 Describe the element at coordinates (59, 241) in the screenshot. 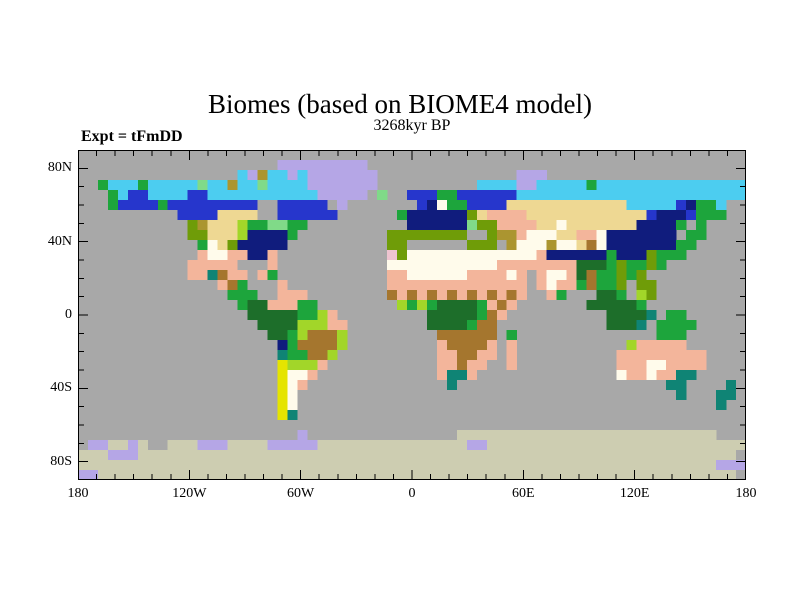

I see `y-axis-tick-label: 40N` at that location.